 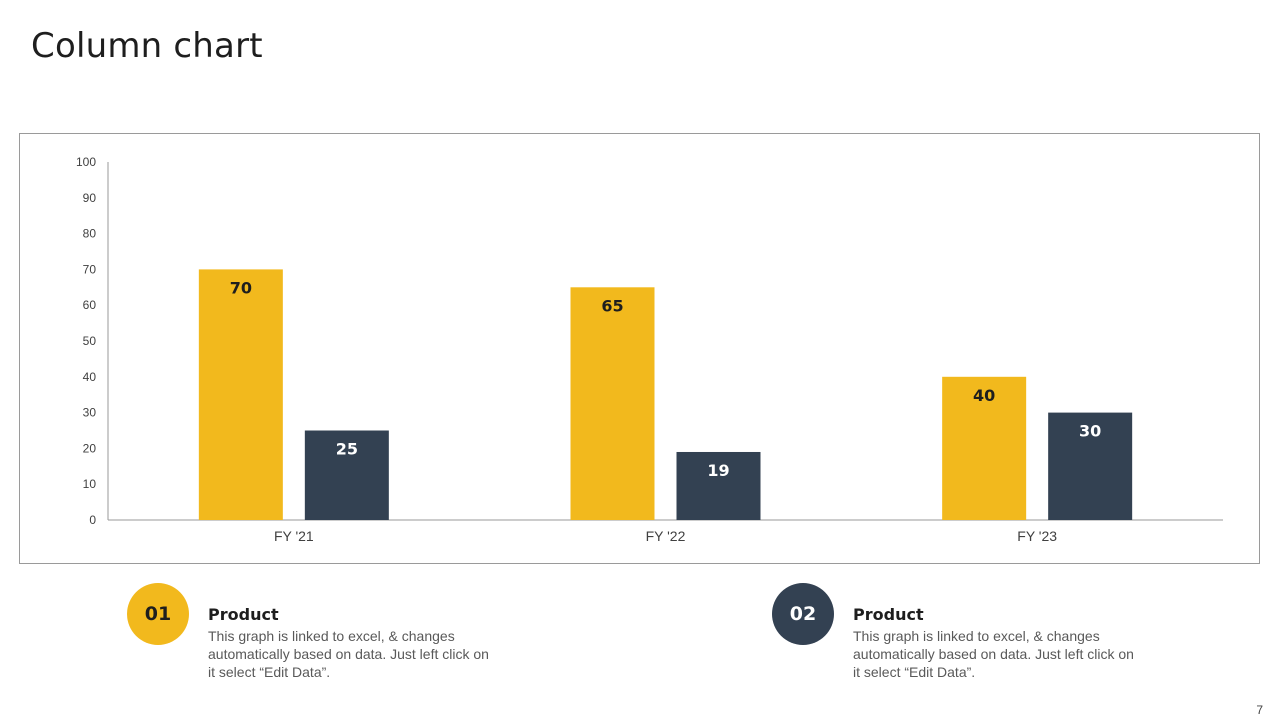 I want to click on legend-badge-02: 02, so click(x=803, y=614).